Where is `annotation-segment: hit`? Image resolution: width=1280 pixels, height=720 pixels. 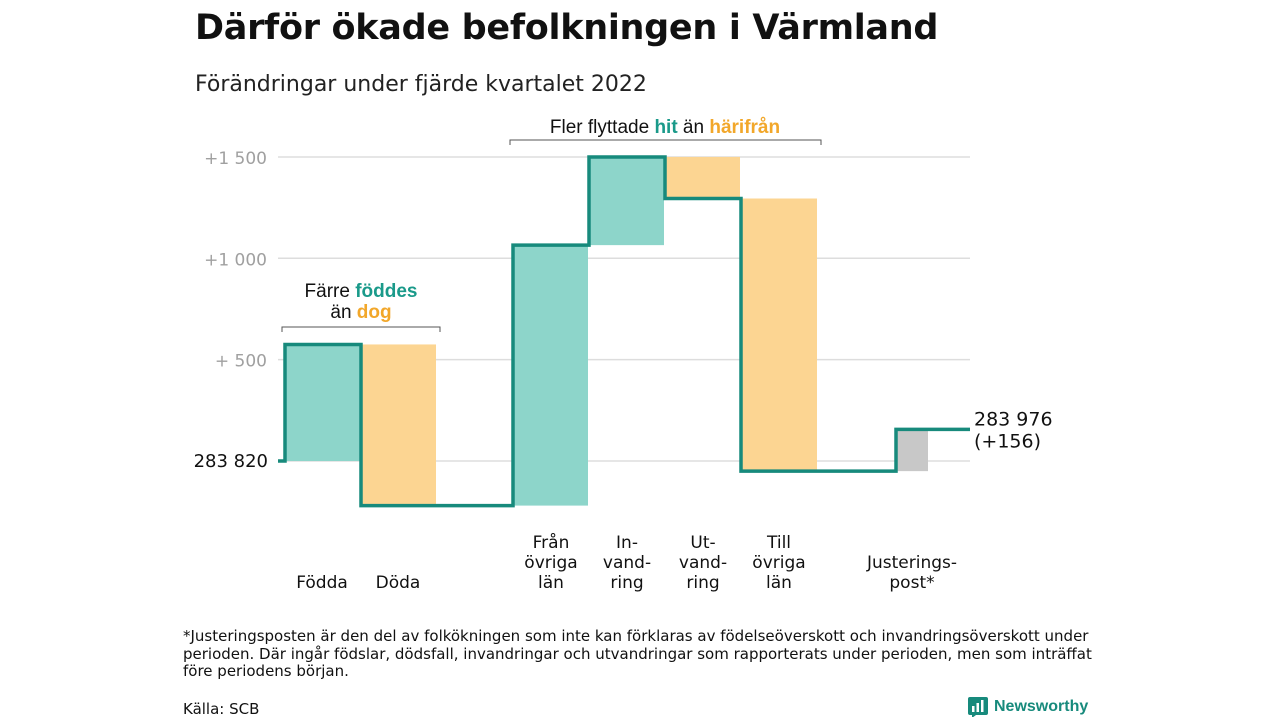
annotation-segment: hit is located at coordinates (666, 127).